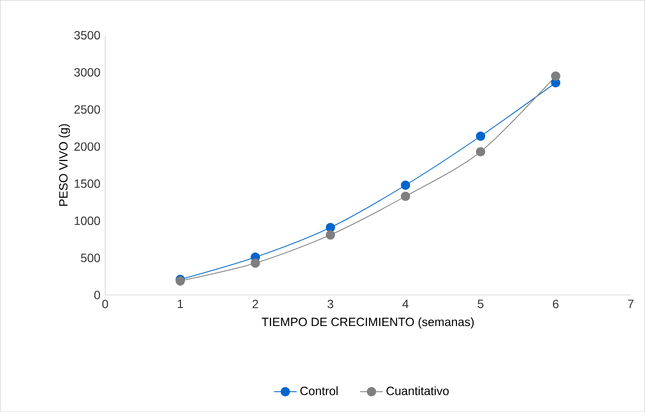 This screenshot has width=645, height=412. What do you see at coordinates (87, 35) in the screenshot?
I see `y-tick-label: 3500` at bounding box center [87, 35].